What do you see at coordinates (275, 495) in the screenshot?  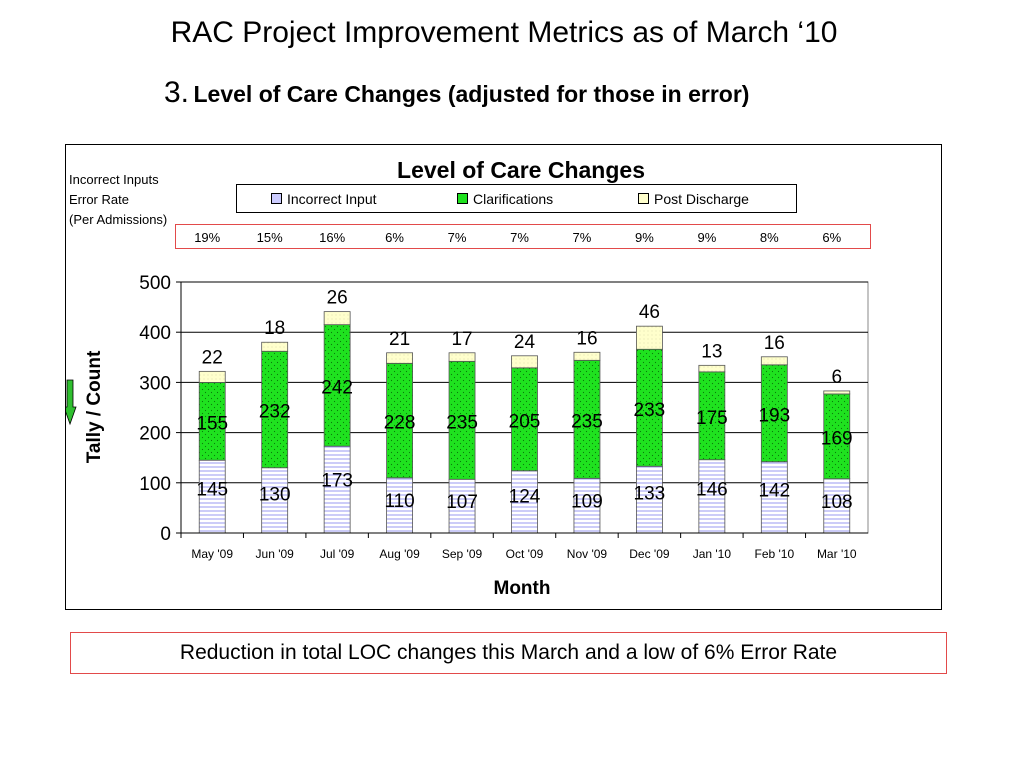 I see `data-label-incorrect-input: 130` at bounding box center [275, 495].